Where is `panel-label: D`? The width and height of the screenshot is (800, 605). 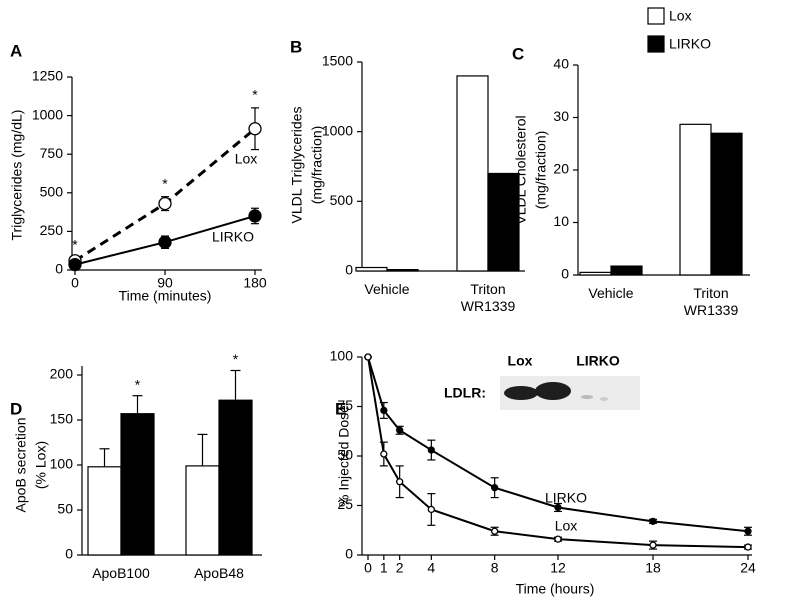 panel-label: D is located at coordinates (16, 408).